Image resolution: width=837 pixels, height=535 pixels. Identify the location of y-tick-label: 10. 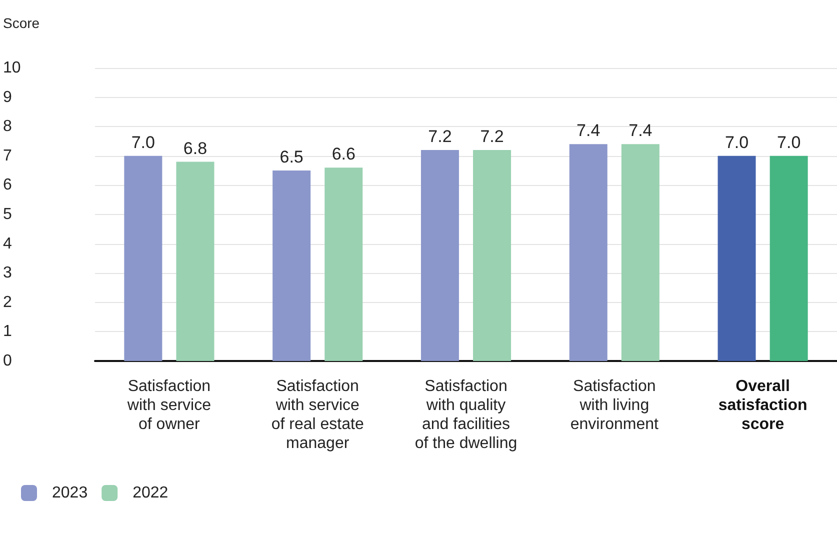
(12, 68).